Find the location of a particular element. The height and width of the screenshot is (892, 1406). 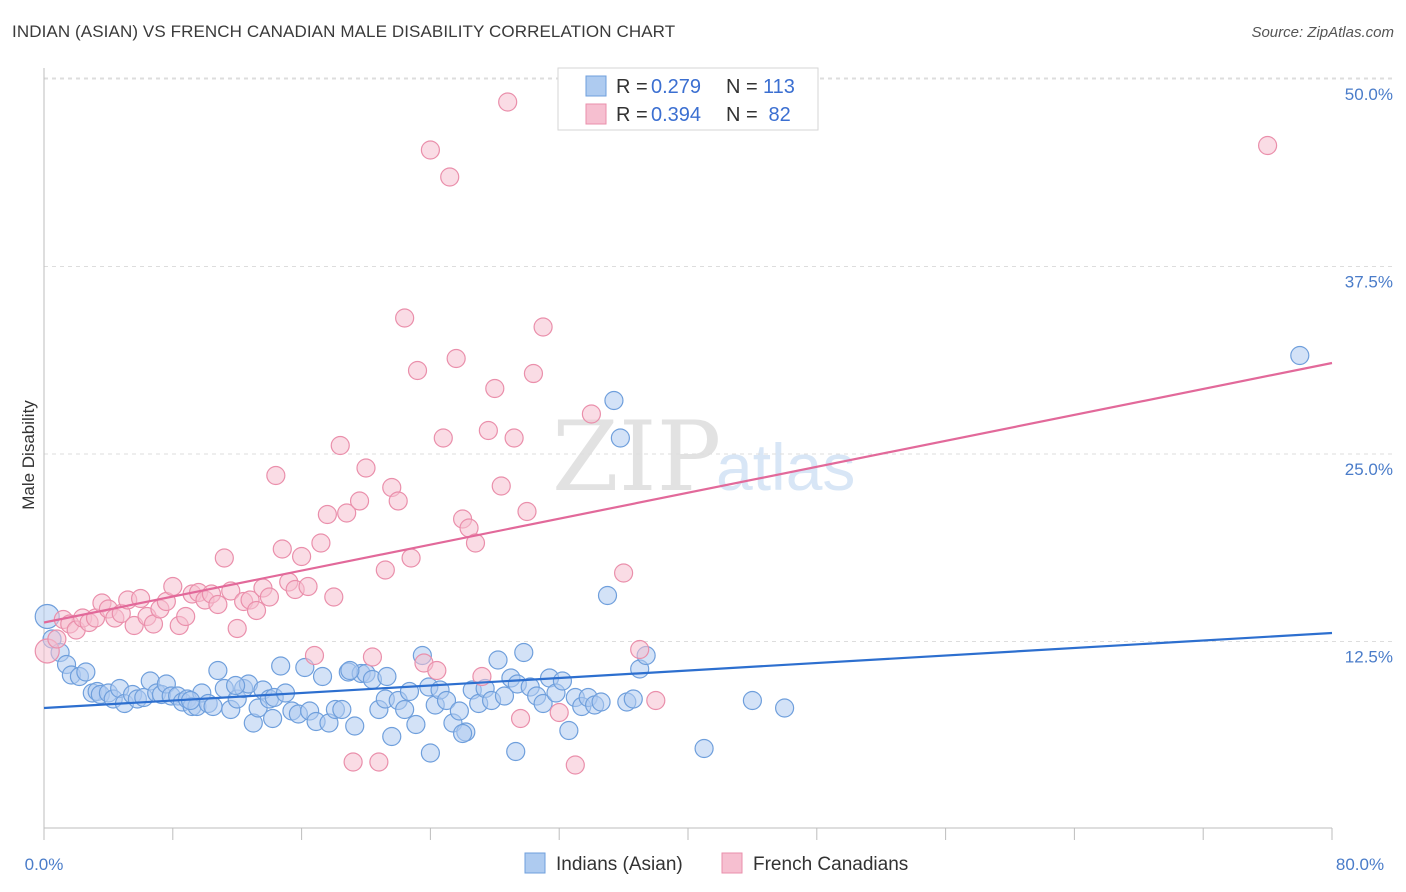

y-tick-label: 50.0% is located at coordinates (1369, 94).